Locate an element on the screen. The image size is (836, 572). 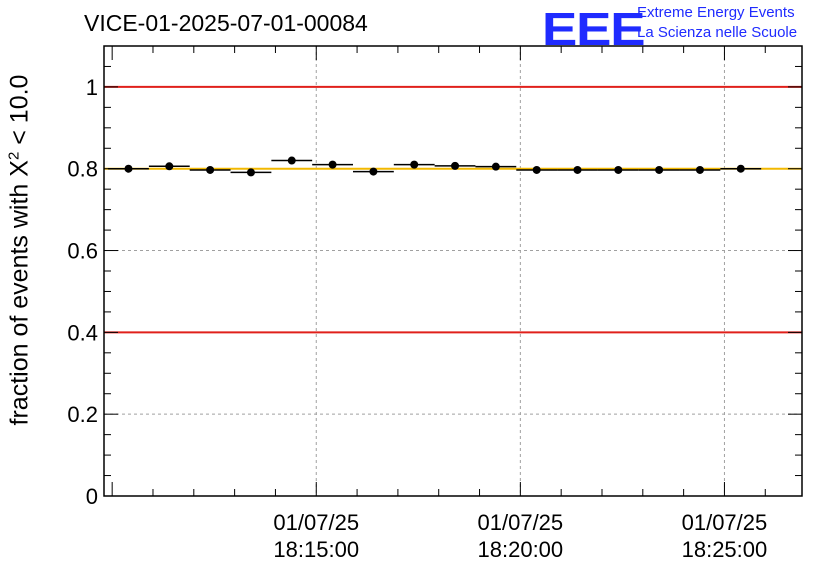
y-tick-label: 1 is located at coordinates (92, 87).